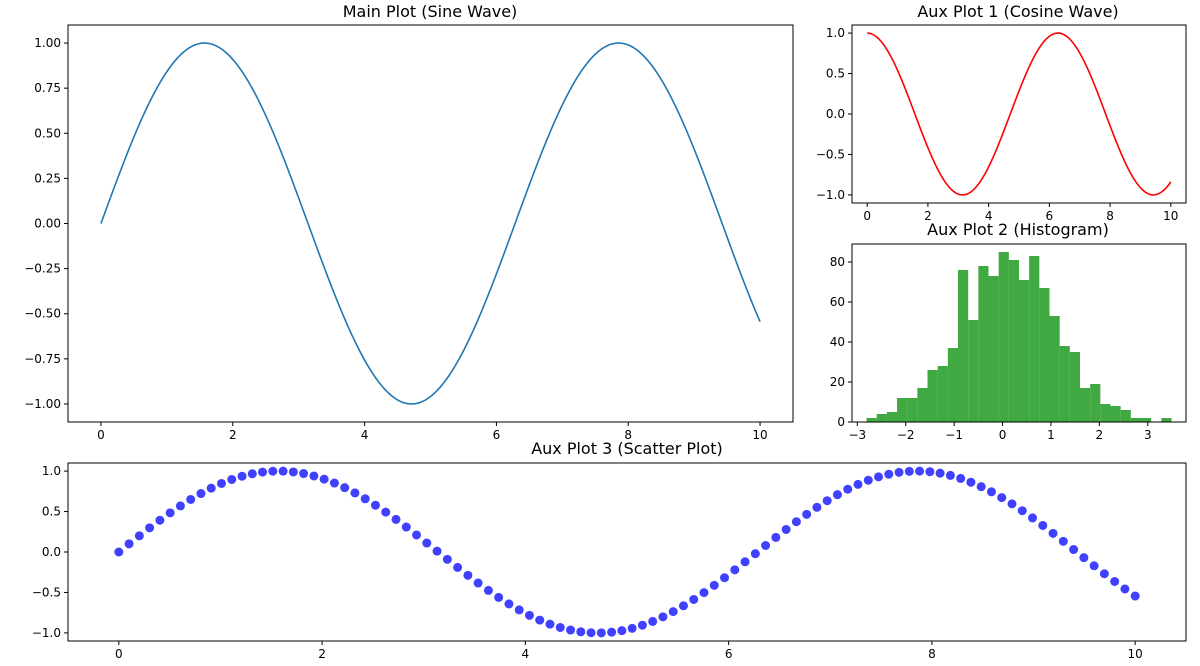 The image size is (1200, 666). What do you see at coordinates (51, 552) in the screenshot?
I see `aux3-y-tick-label: 0.0` at bounding box center [51, 552].